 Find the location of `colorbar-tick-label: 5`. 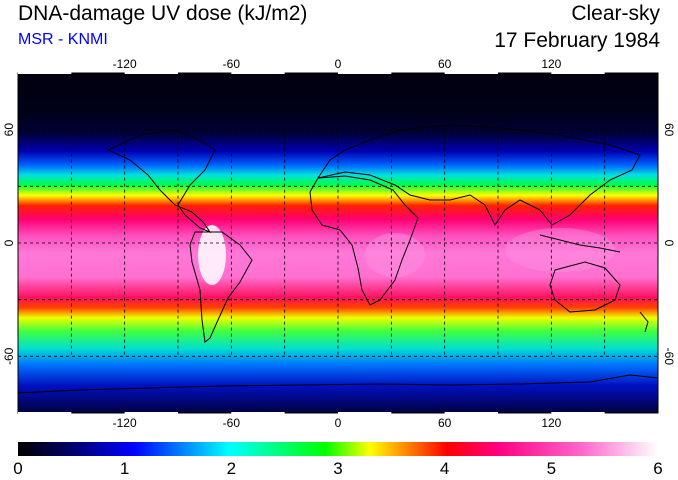

colorbar-tick-label: 5 is located at coordinates (551, 468).